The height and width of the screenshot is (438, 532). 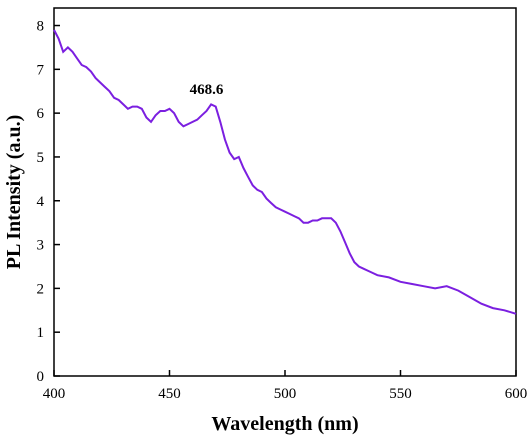 I want to click on peak-annotation: 468.6, so click(x=207, y=90).